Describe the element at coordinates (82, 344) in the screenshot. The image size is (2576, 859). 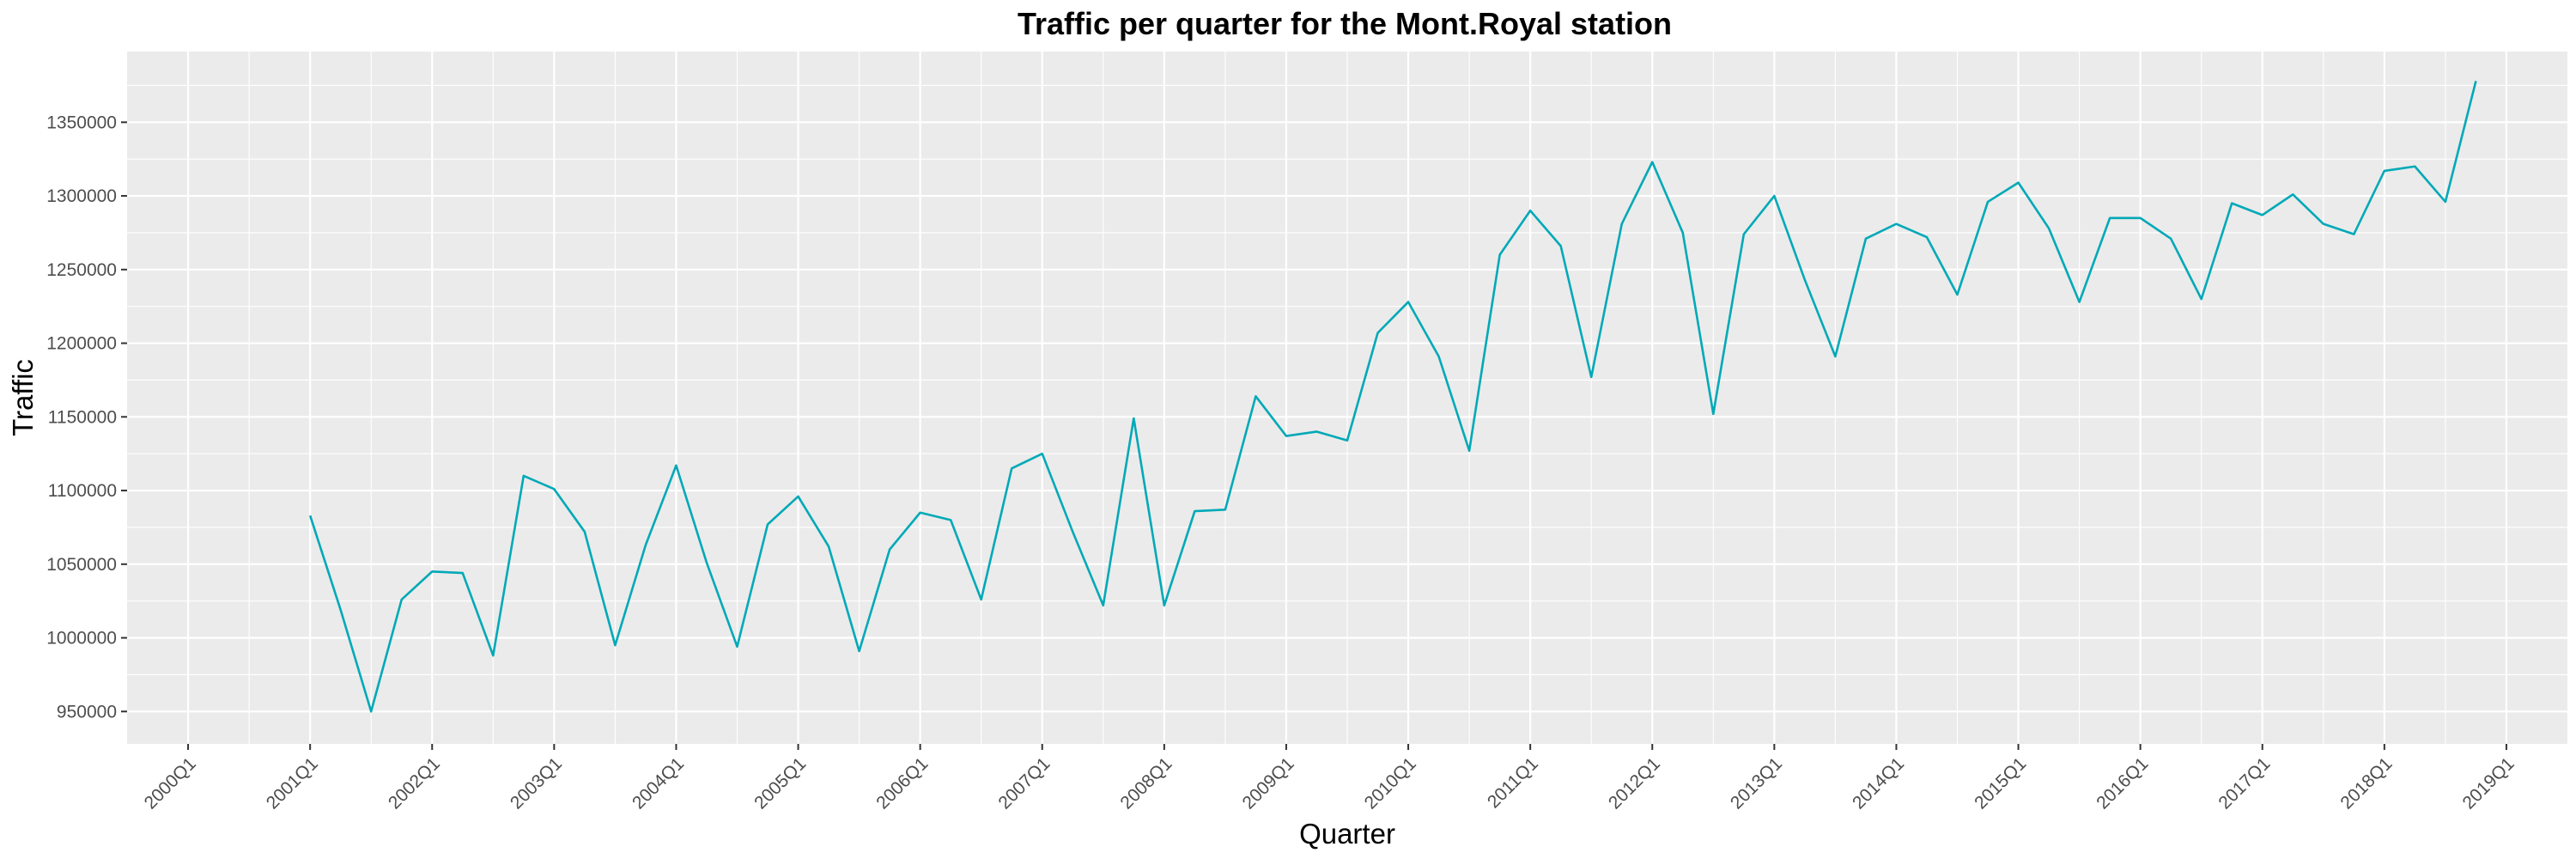
I see `y-tick-label: 1200000` at that location.